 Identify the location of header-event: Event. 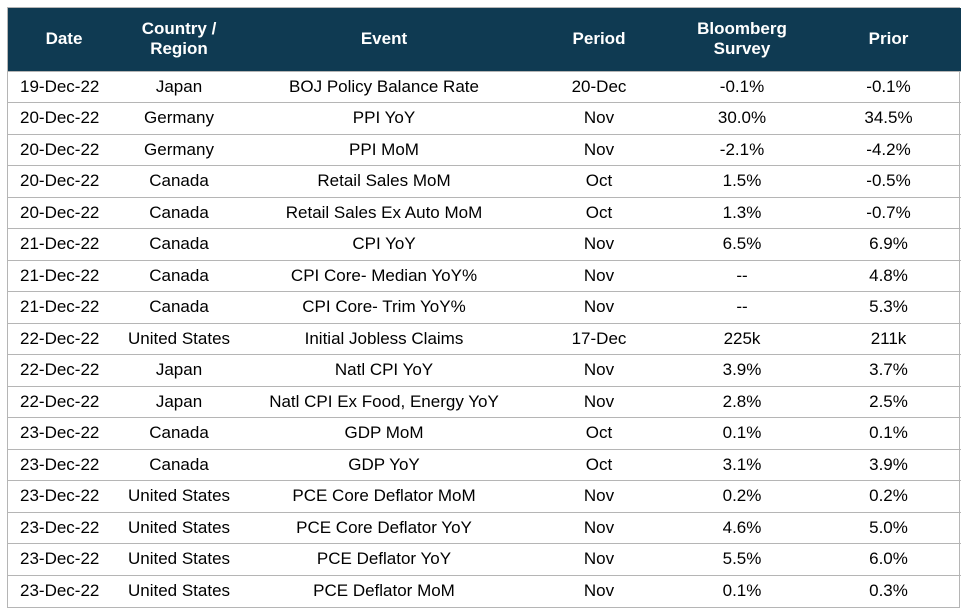
(384, 39).